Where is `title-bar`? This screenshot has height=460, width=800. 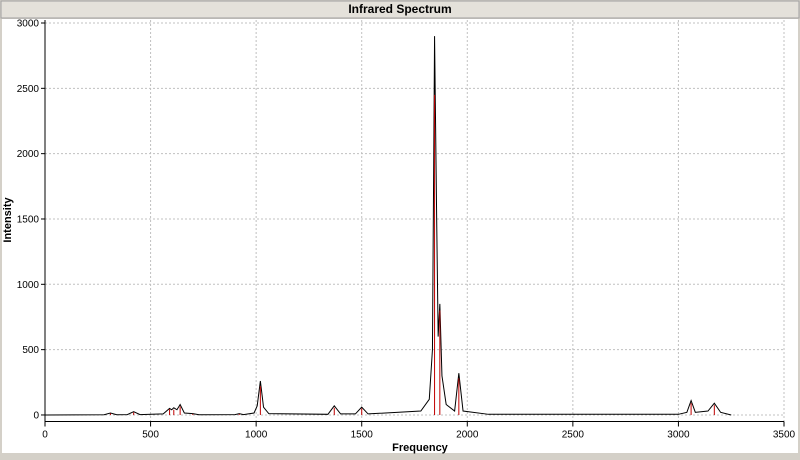 title-bar is located at coordinates (400, 9).